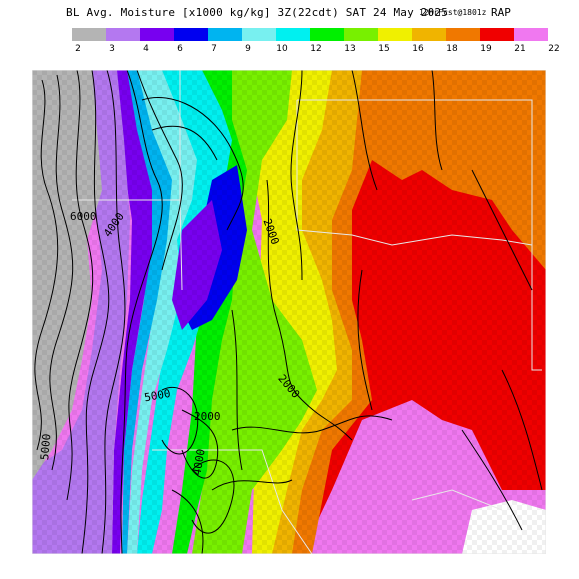 This screenshot has height=579, width=579. I want to click on legend-label: 21, so click(520, 49).